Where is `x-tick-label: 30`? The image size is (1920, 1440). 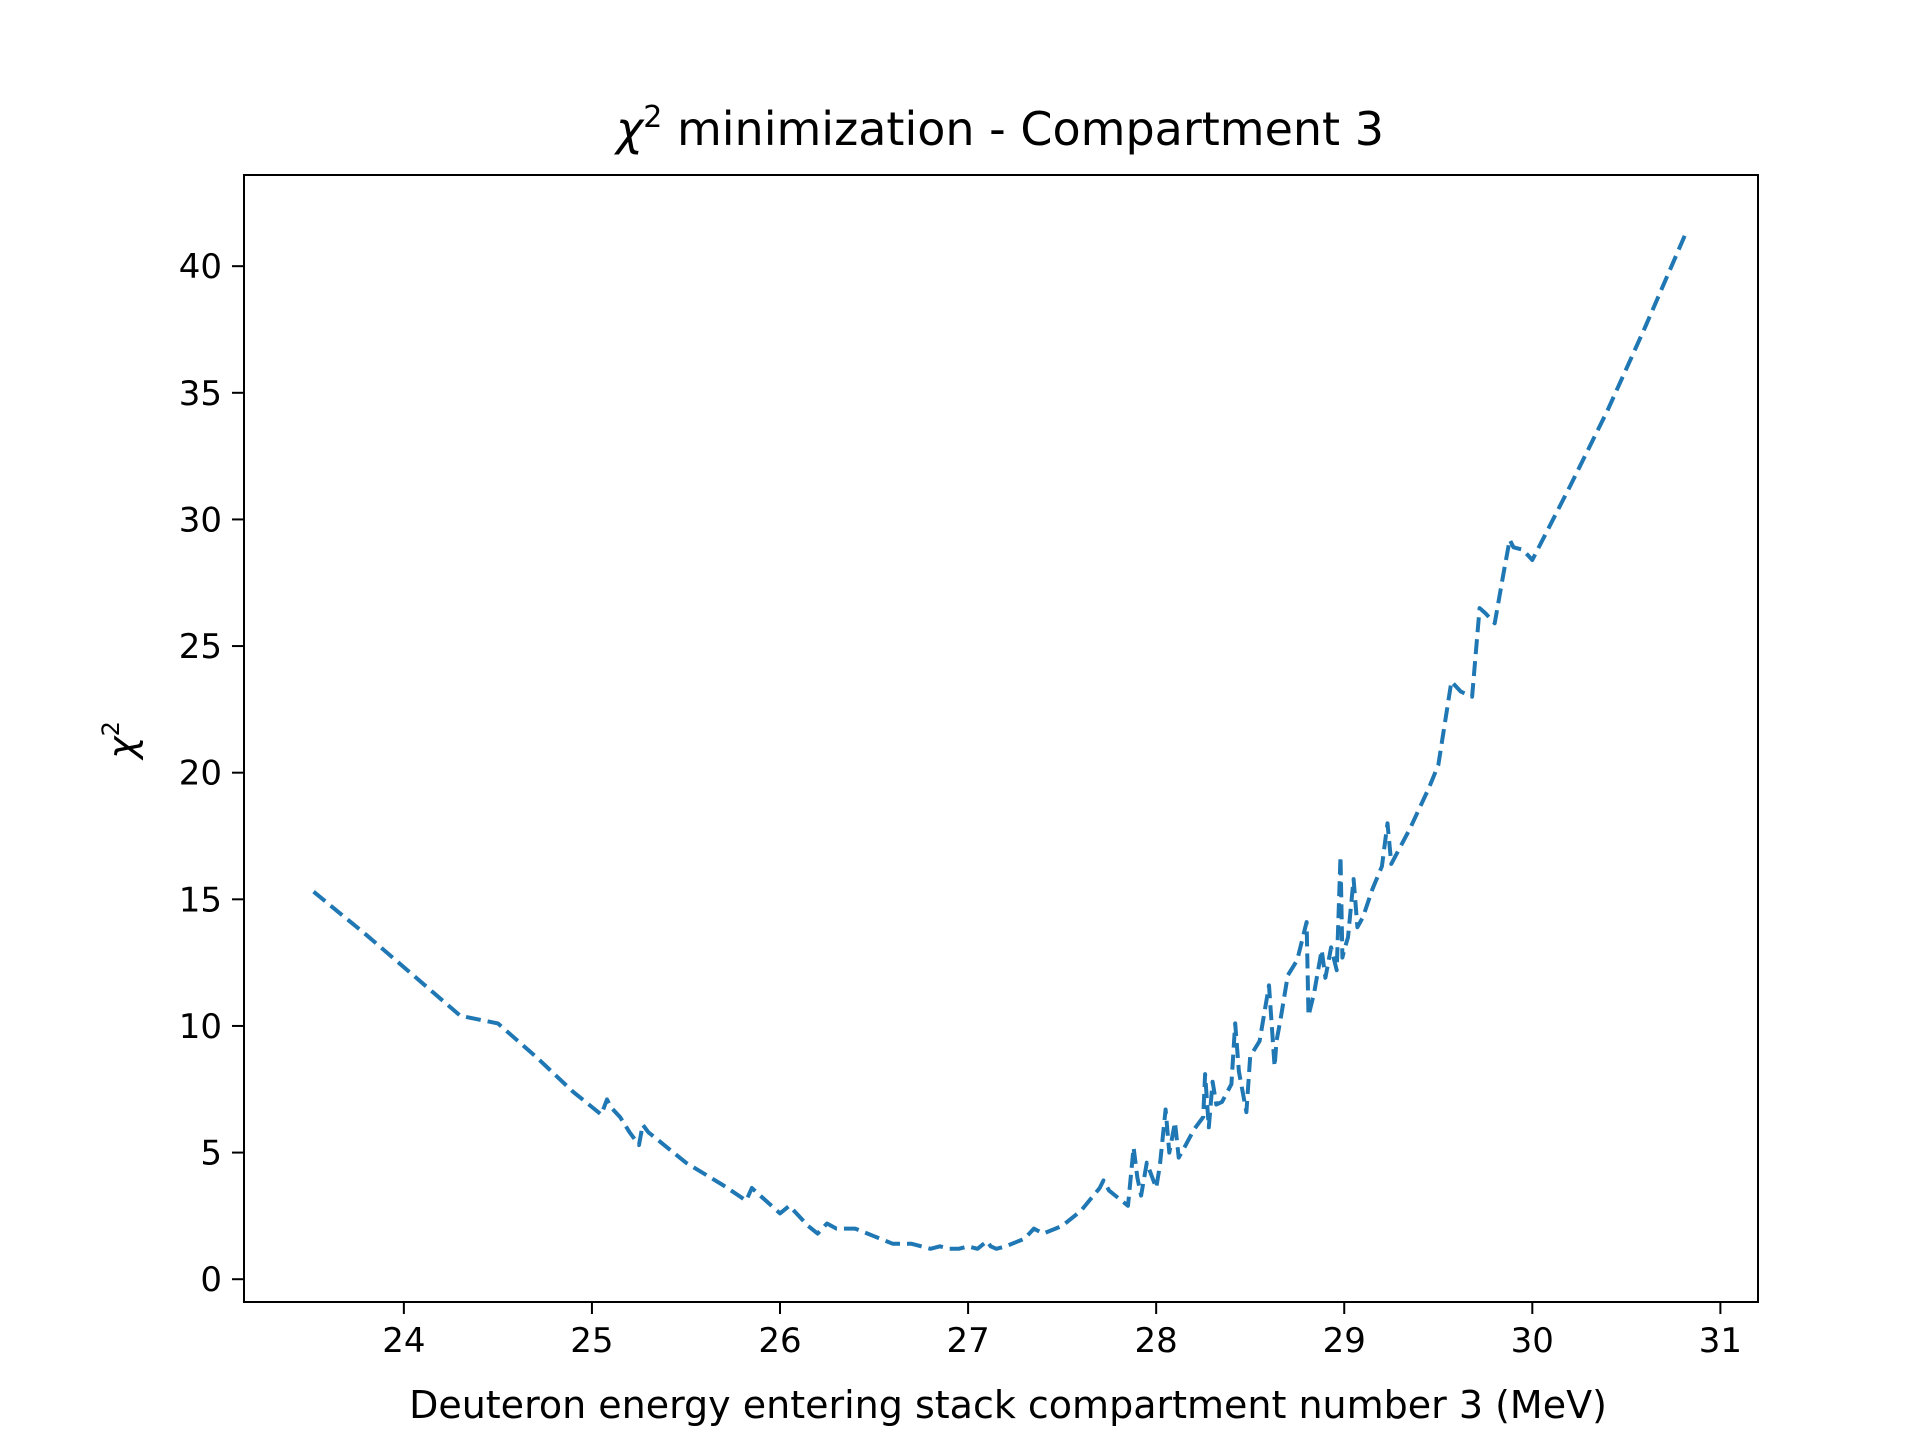
x-tick-label: 30 is located at coordinates (1532, 1341).